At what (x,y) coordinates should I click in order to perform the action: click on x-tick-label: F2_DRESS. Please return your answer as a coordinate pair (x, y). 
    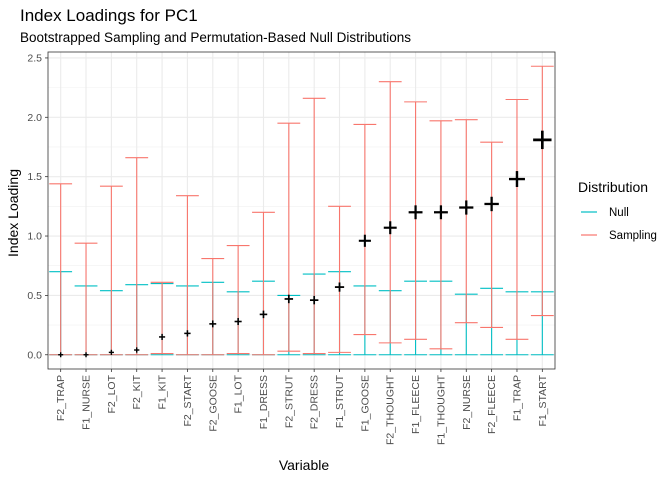
    Looking at the image, I should click on (315, 402).